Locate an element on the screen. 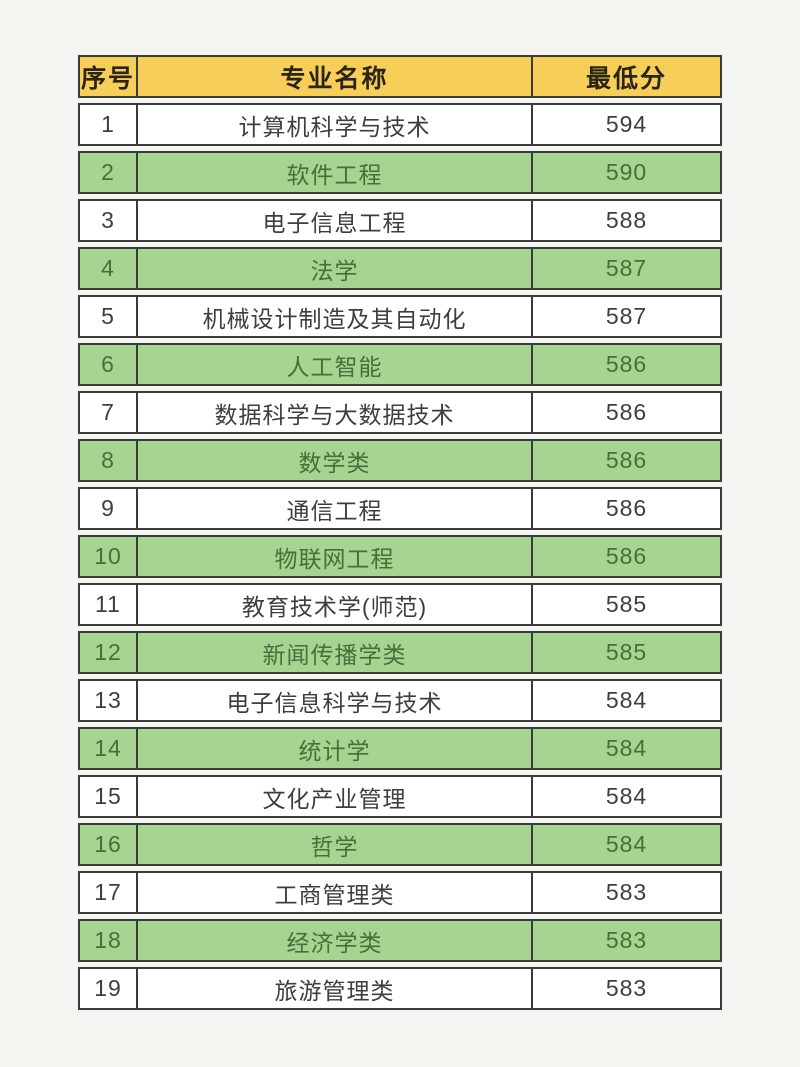  row-major-cell: 软件工程 is located at coordinates (335, 172).